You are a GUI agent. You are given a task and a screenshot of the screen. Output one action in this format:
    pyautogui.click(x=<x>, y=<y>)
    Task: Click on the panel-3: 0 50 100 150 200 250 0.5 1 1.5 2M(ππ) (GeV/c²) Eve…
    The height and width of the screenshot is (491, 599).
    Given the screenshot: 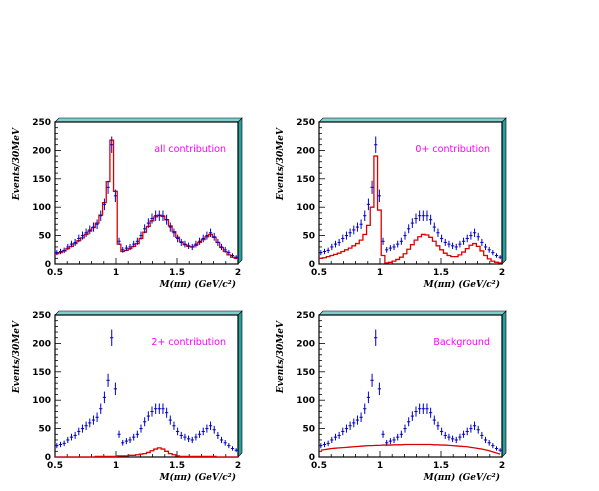 What is the action you would take?
    pyautogui.click(x=127, y=396)
    